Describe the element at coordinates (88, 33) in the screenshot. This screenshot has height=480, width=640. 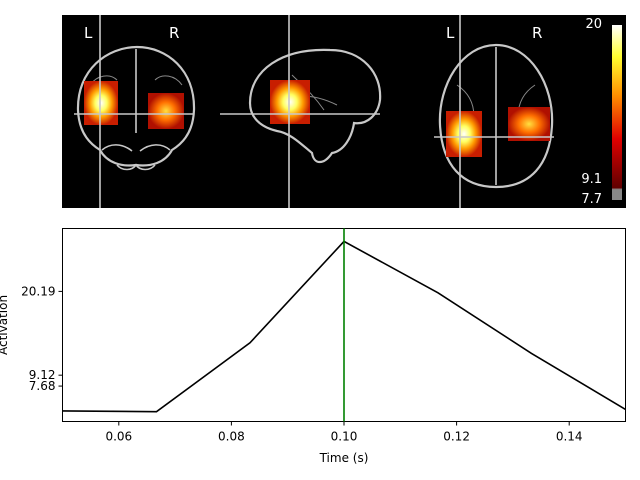
I see `coronal-left-label: L` at that location.